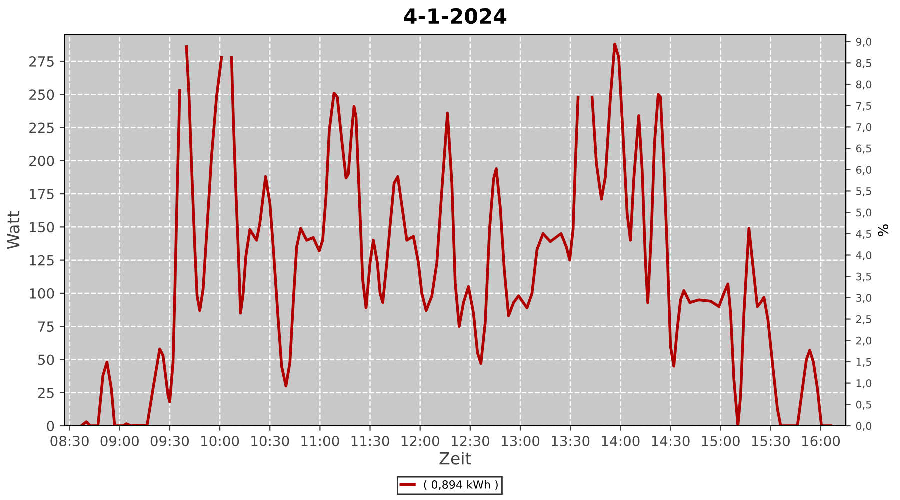  What do you see at coordinates (42, 61) in the screenshot?
I see `y-tick-label: 275` at bounding box center [42, 61].